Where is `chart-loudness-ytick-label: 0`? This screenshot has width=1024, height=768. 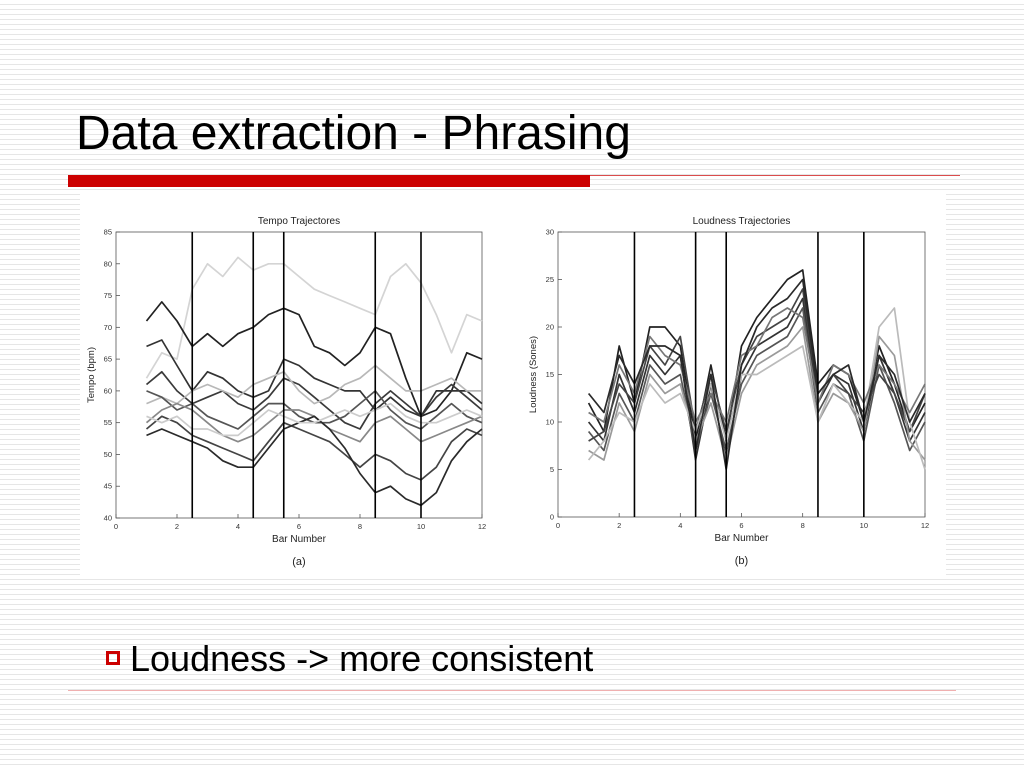 chart-loudness-ytick-label: 0 is located at coordinates (552, 517).